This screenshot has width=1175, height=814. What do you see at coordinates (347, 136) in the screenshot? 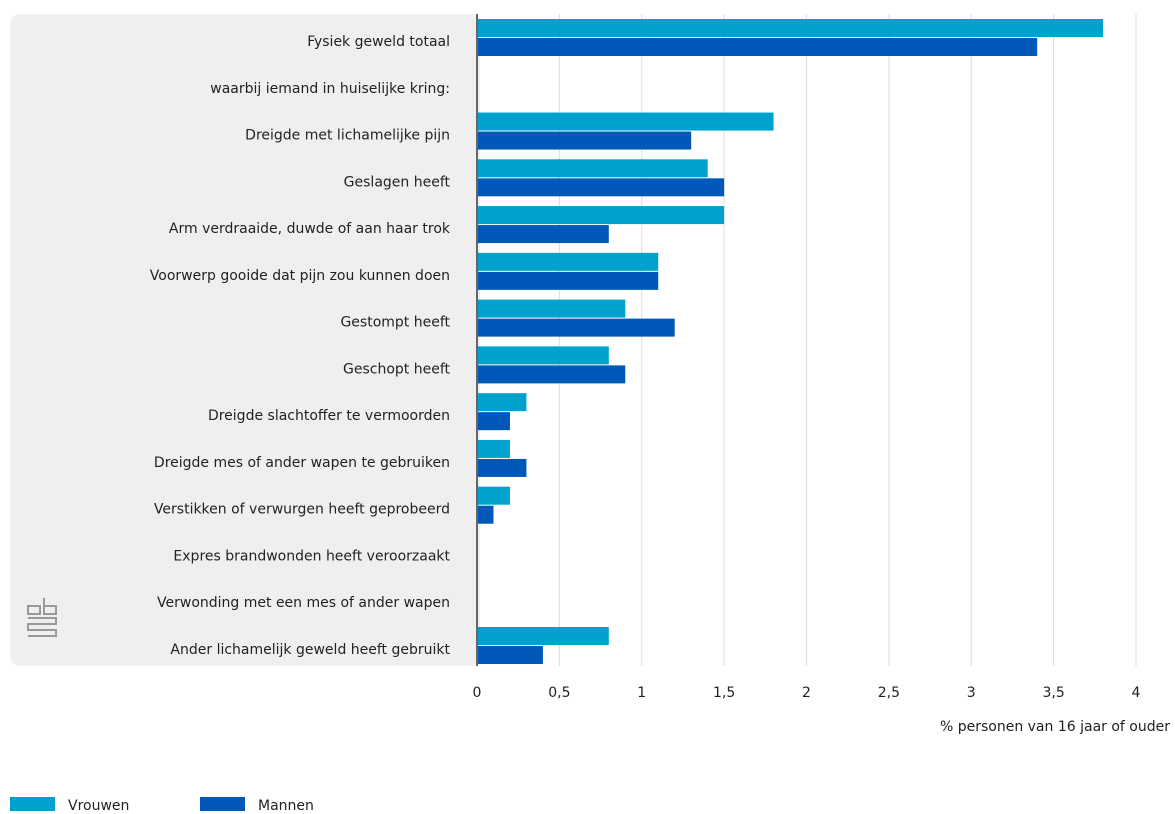
I see `y-tick-label: Dreigde met lichamelijke pijn` at bounding box center [347, 136].